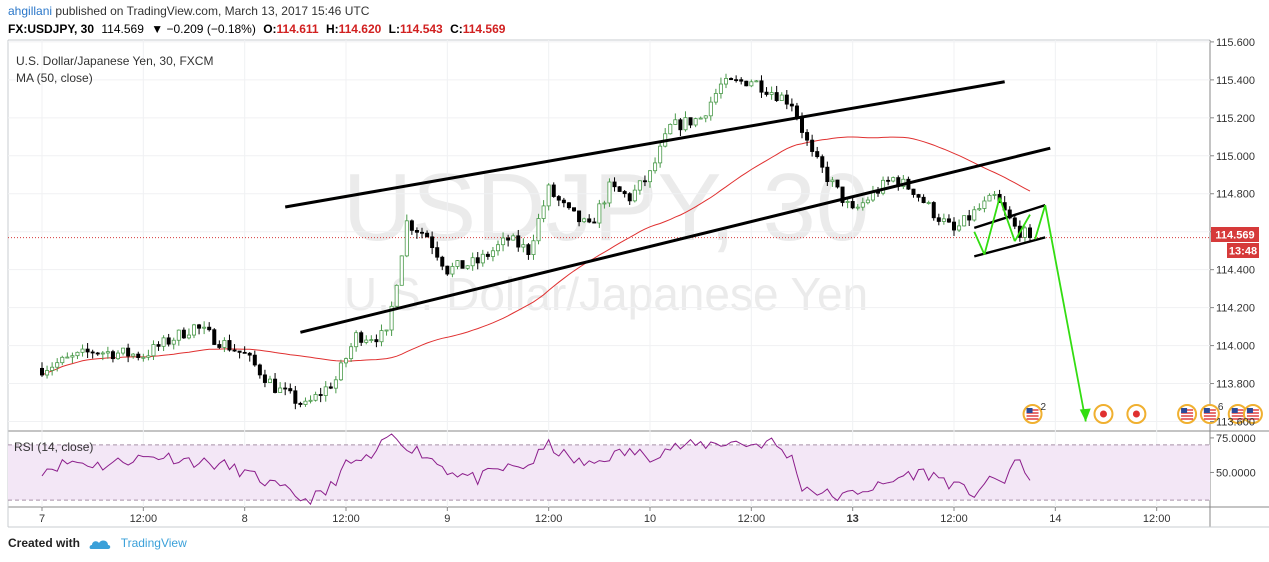  I want to click on author-link: ahgillani, so click(30, 11).